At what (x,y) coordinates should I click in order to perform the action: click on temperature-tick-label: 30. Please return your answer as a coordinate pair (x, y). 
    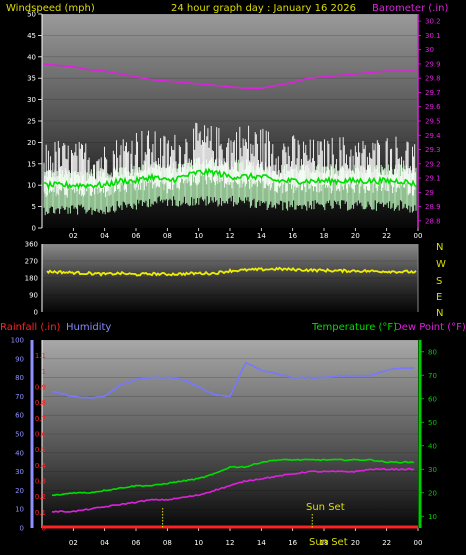
    Looking at the image, I should click on (432, 470).